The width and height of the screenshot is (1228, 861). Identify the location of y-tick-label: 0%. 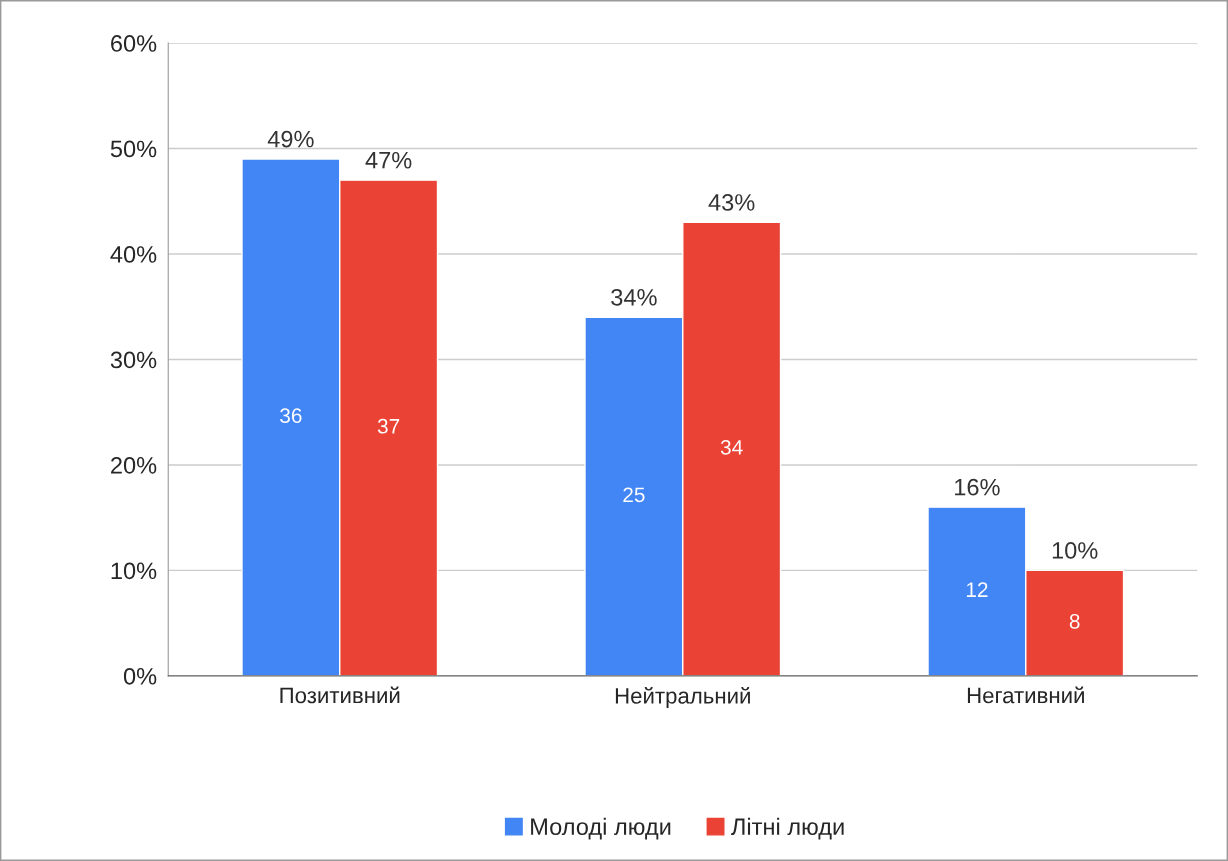
(140, 676).